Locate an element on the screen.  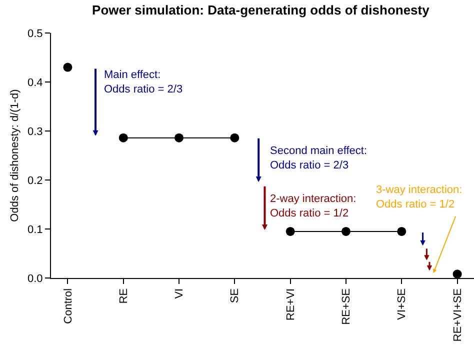
y-axis-title: Odds of dishonesty: d/(1-d) is located at coordinates (15, 155).